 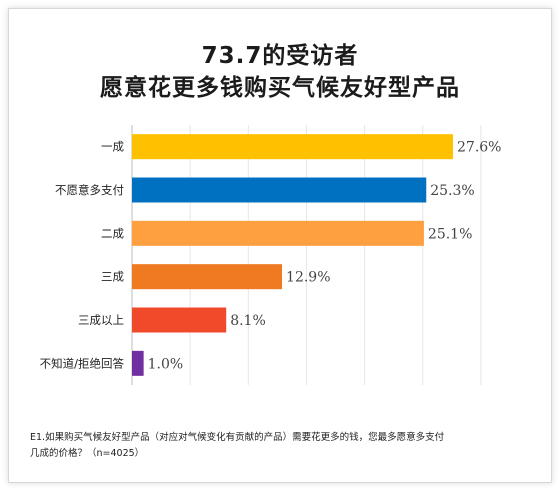 I want to click on value-label: 25.3%, so click(x=452, y=191).